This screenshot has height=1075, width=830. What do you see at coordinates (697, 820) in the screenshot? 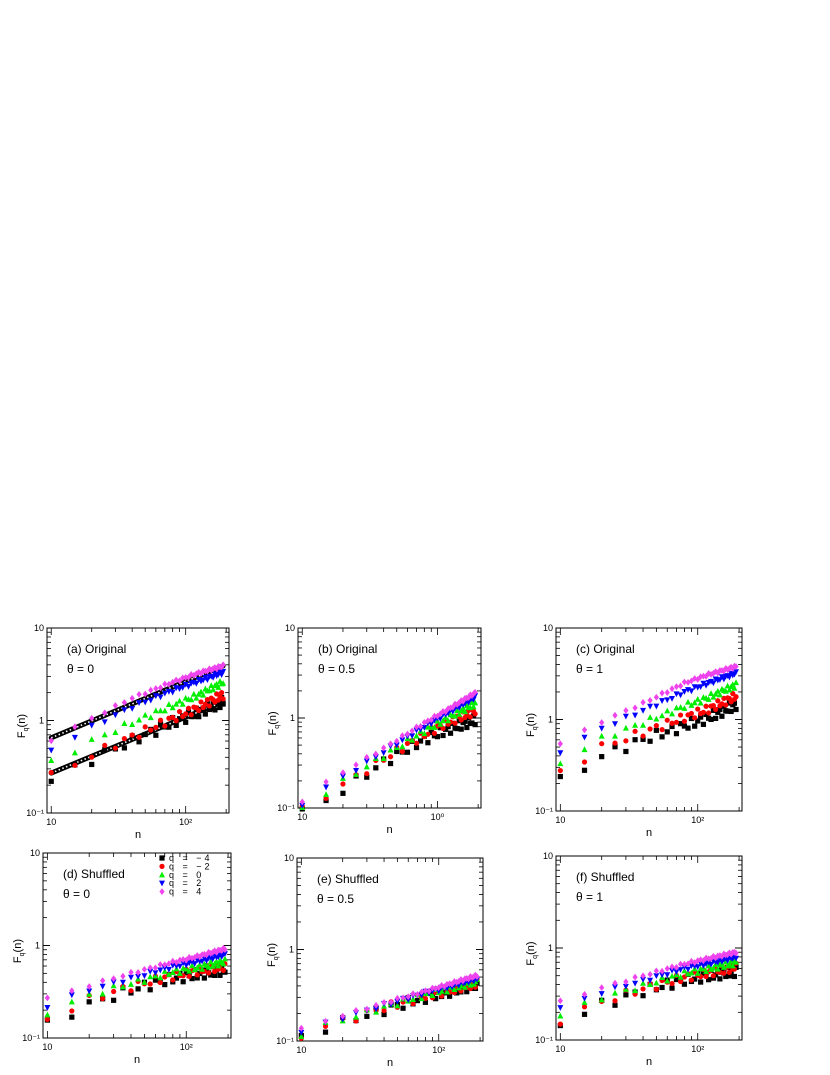
I see `x-tick-label: 10²` at bounding box center [697, 820].